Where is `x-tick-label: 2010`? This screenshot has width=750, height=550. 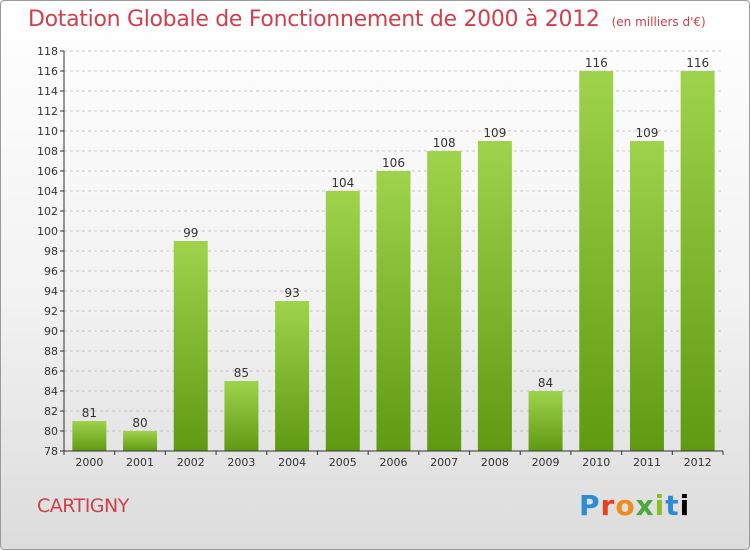
x-tick-label: 2010 is located at coordinates (596, 462).